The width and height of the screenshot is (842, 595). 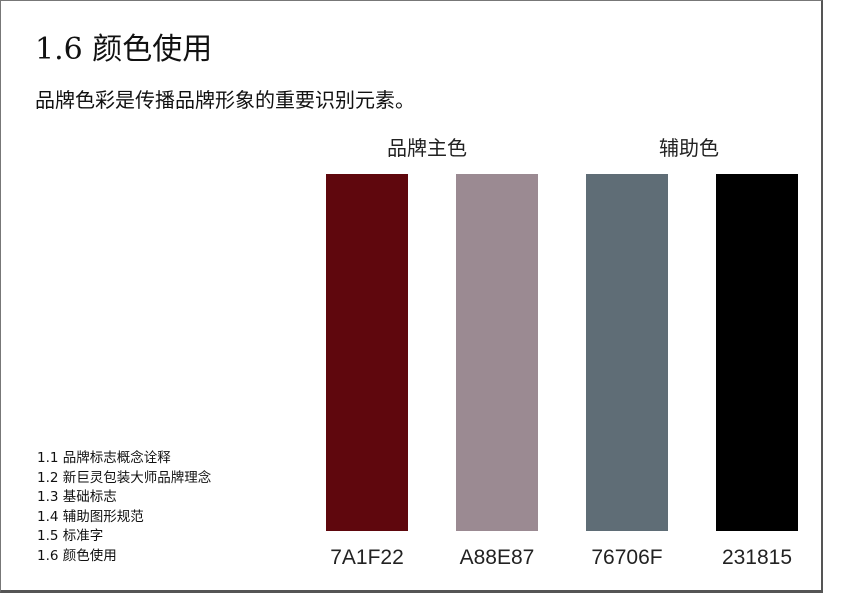 What do you see at coordinates (367, 557) in the screenshot?
I see `color-code-1: 7A1F22` at bounding box center [367, 557].